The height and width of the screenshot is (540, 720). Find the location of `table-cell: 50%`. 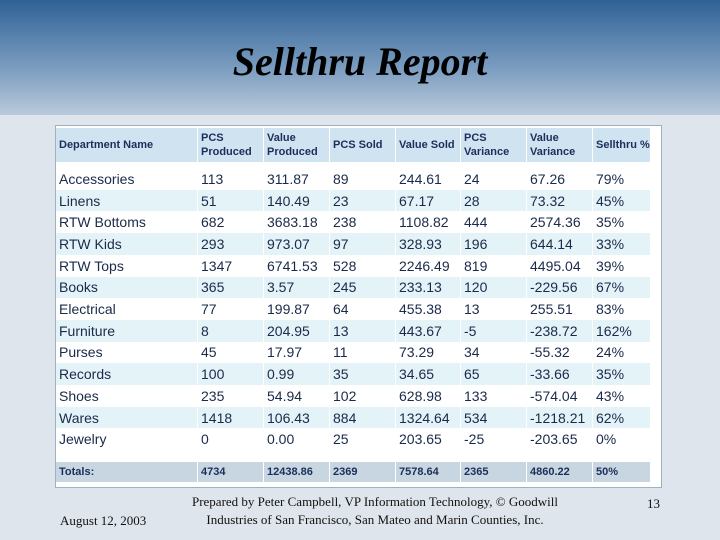

table-cell: 50% is located at coordinates (622, 472).